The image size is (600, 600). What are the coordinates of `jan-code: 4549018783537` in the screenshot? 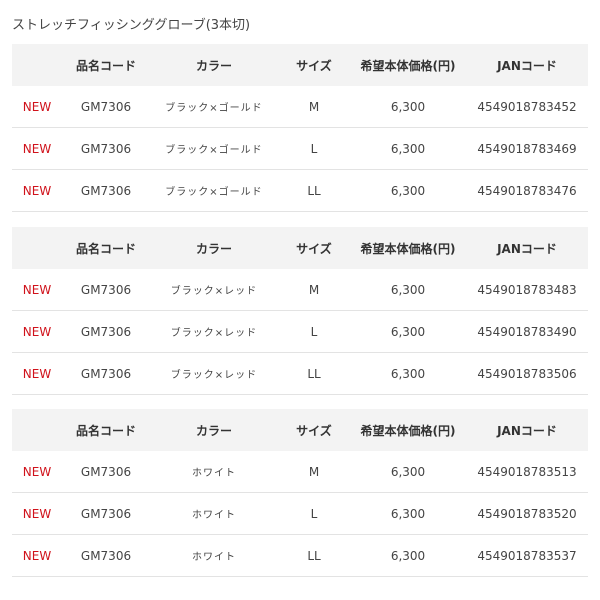 It's located at (527, 555).